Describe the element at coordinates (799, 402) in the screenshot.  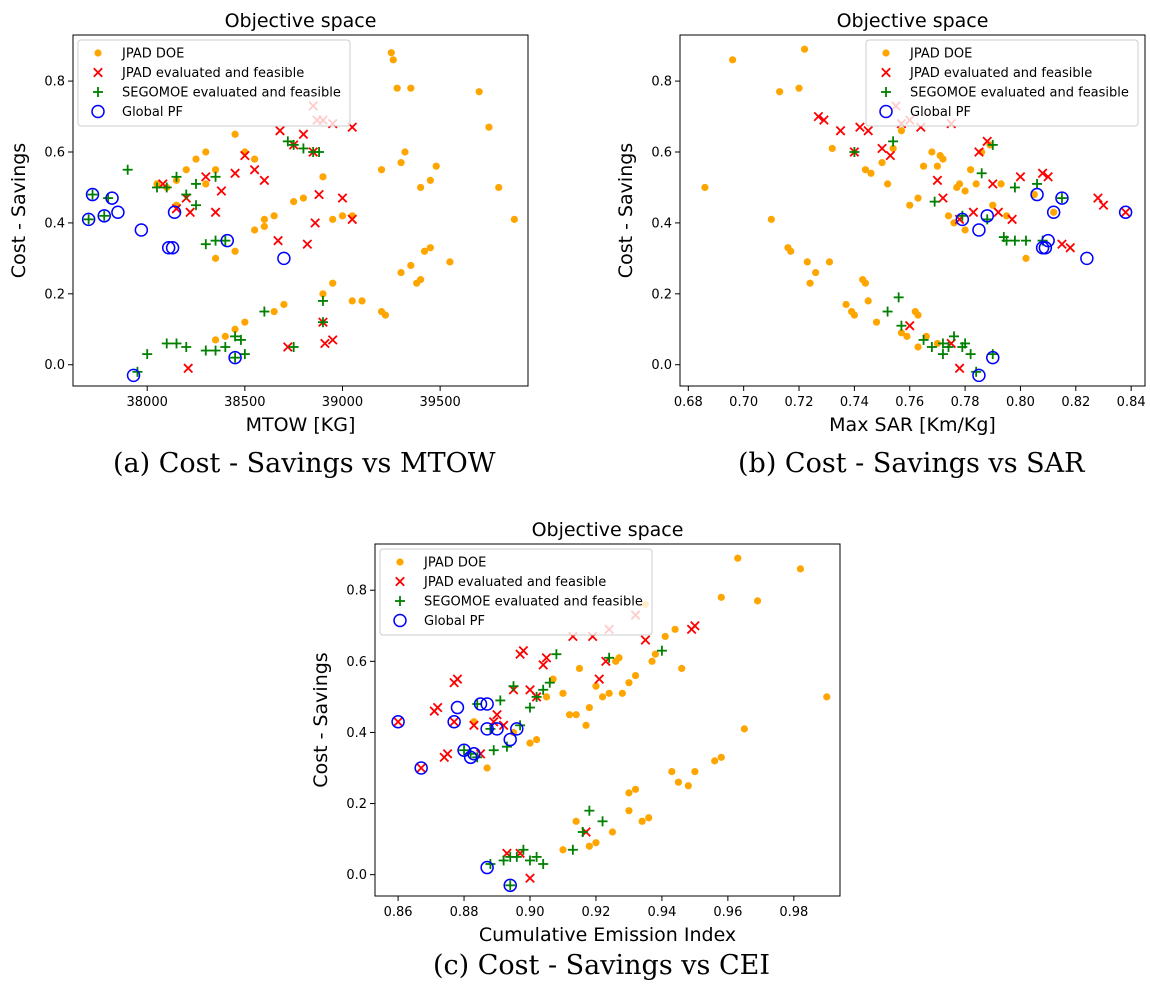
I see `x-tick-label: 0.72` at that location.